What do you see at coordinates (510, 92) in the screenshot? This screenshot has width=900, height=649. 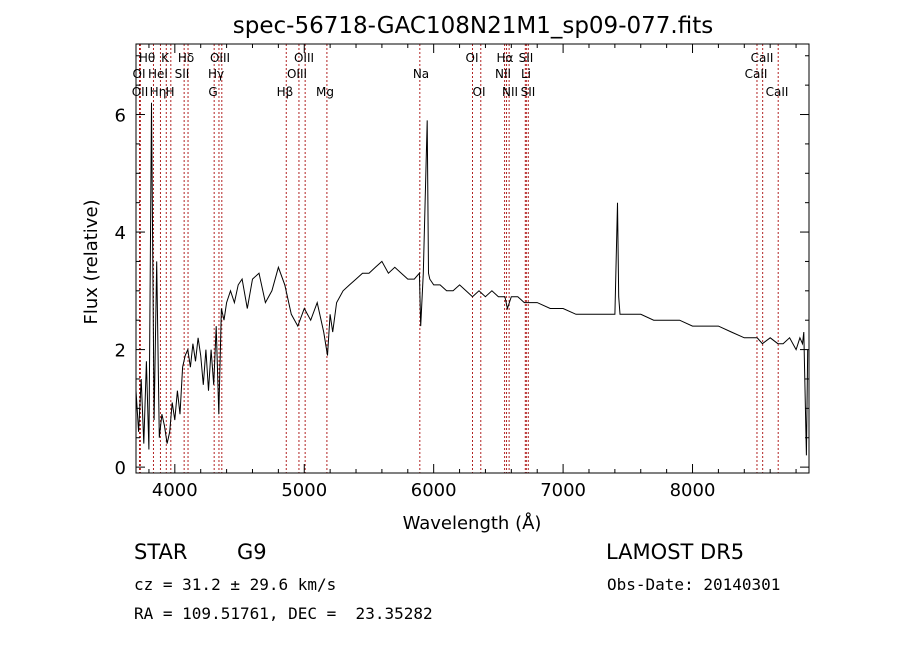 I see `line-label-row3-7: NII` at bounding box center [510, 92].